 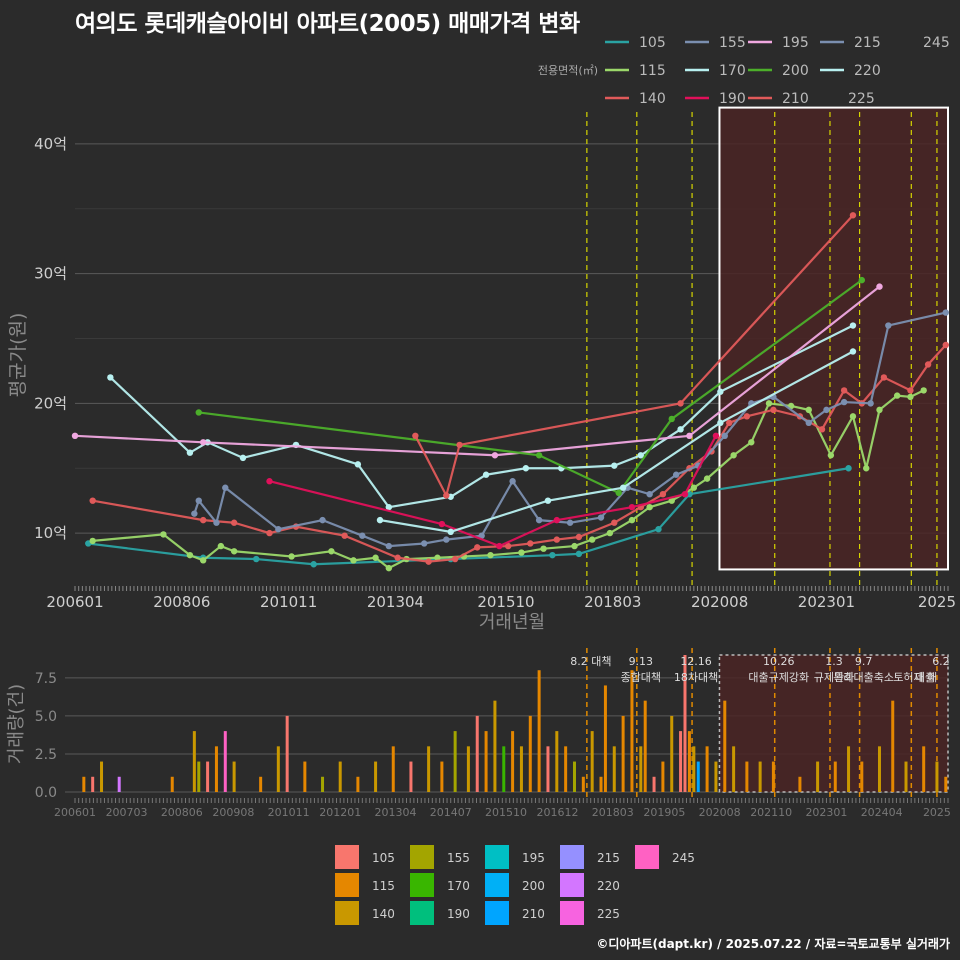 I want to click on legend-title: 전용면적(㎡), so click(x=568, y=70).